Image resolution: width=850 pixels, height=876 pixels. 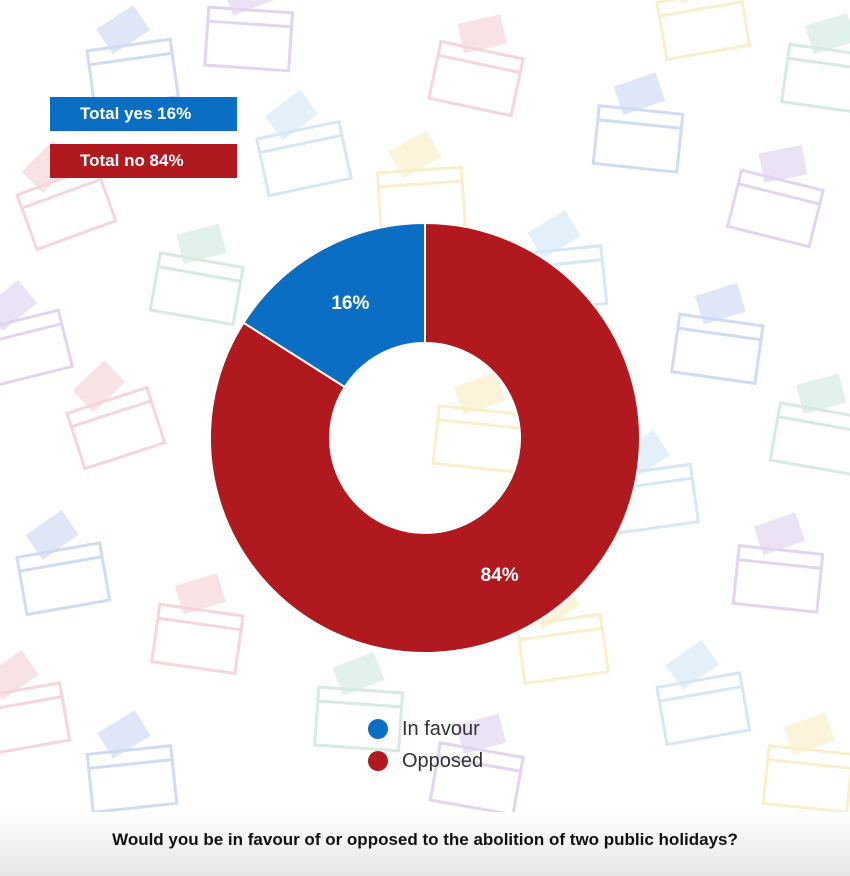 I want to click on total-yes-badge: Total yes 16%, so click(x=143, y=114).